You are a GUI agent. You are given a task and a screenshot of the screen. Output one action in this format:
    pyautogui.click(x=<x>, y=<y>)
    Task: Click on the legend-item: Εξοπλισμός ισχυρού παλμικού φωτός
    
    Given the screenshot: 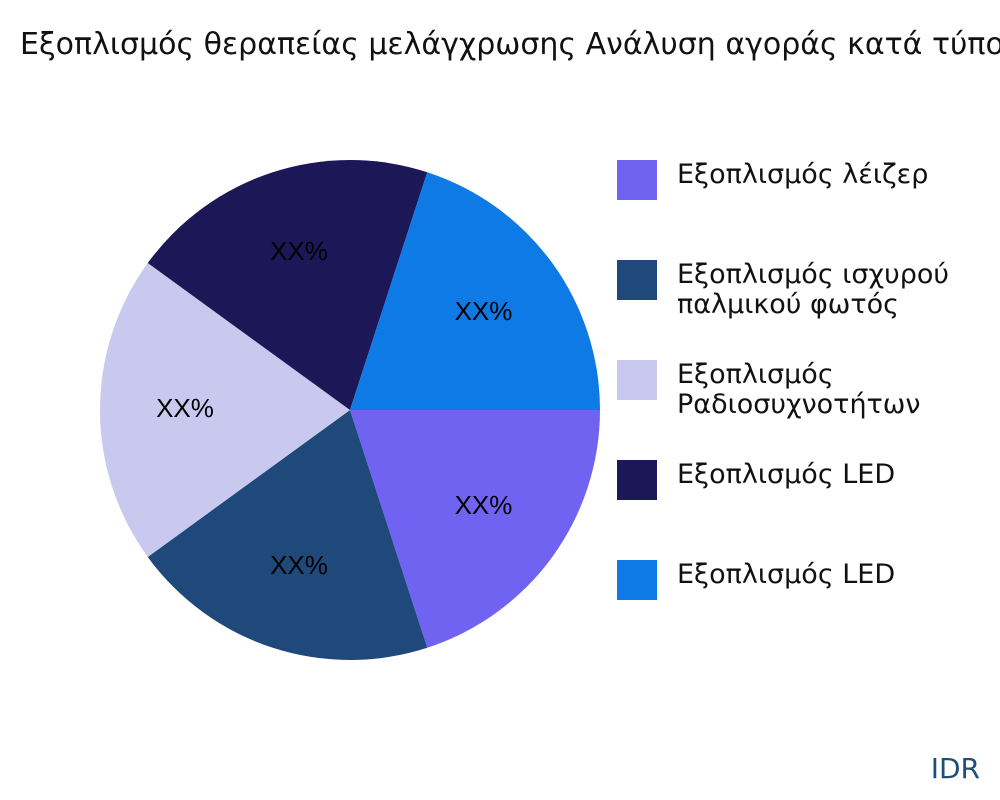 What is the action you would take?
    pyautogui.click(x=807, y=290)
    